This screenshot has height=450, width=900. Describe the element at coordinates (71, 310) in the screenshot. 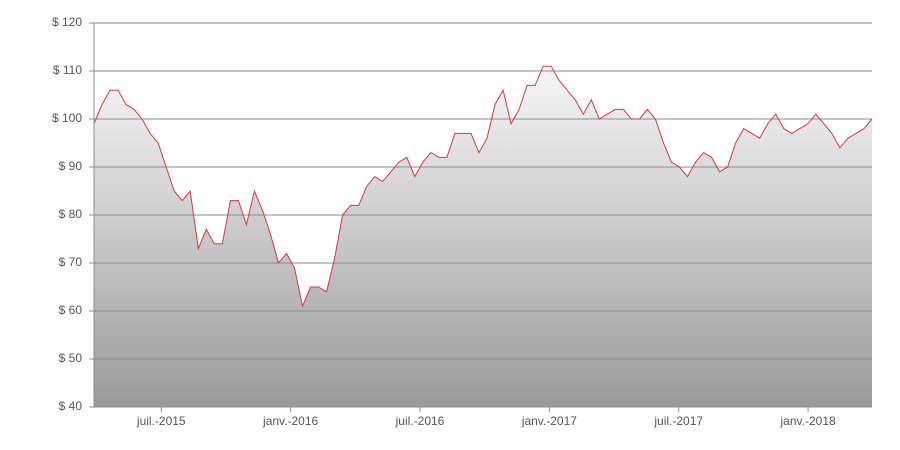

I see `y-tick-label: $ 60` at that location.